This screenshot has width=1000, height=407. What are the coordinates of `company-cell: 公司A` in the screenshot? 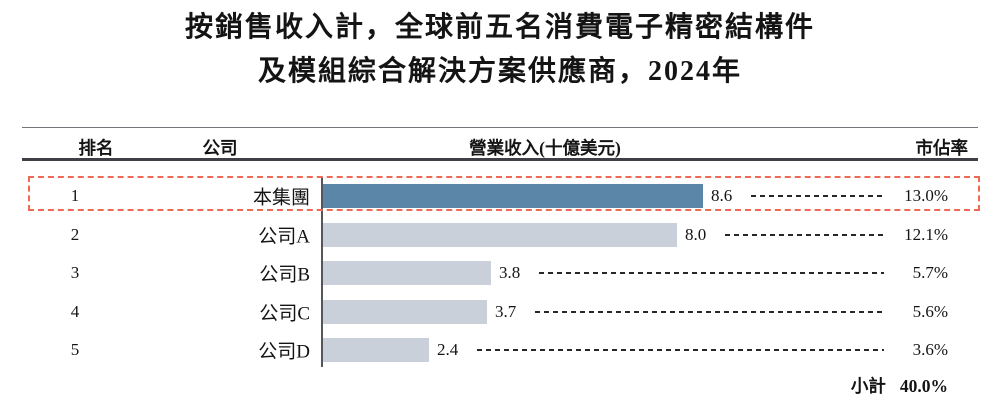 It's located at (284, 237).